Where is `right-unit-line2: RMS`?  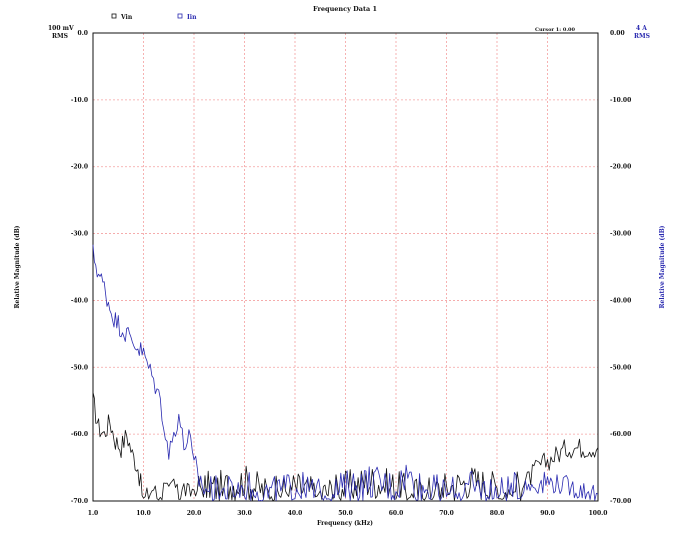
right-unit-line2: RMS is located at coordinates (642, 36).